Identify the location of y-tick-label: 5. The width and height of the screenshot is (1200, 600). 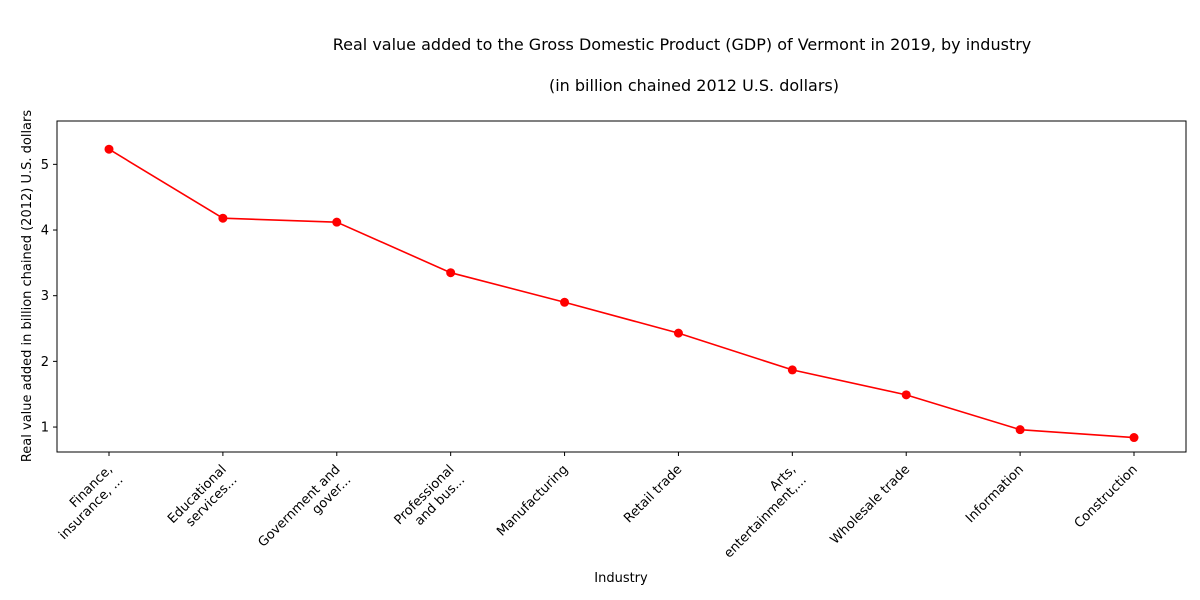
(45, 165).